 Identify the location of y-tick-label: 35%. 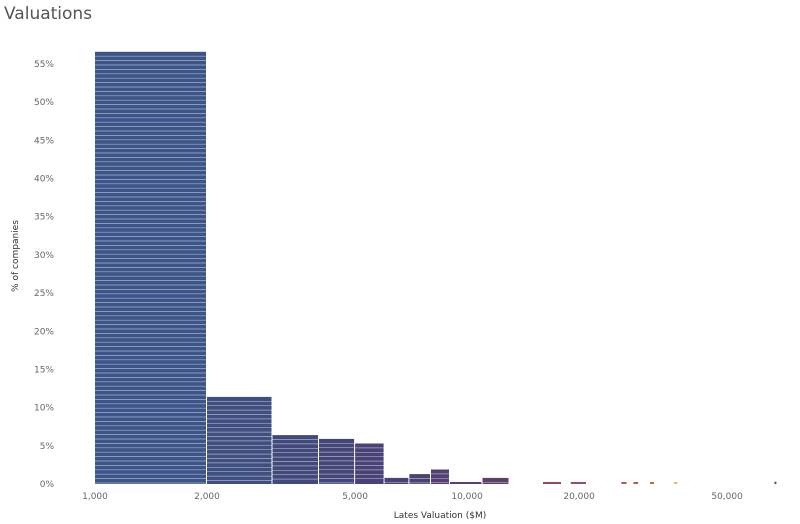
(44, 218).